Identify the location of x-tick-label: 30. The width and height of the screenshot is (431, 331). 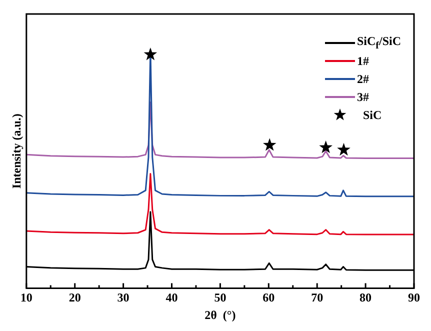
(123, 297).